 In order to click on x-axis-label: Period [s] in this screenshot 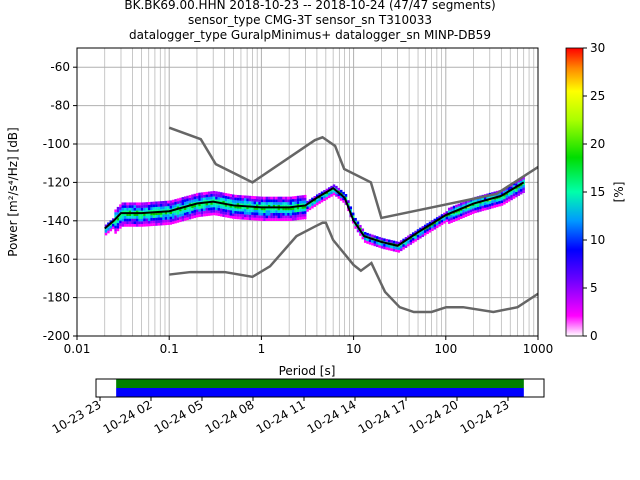, I will do `click(307, 371)`.